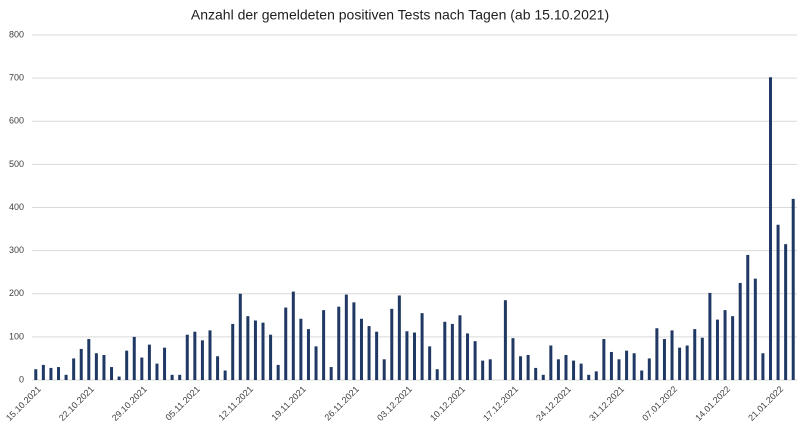 Image resolution: width=800 pixels, height=438 pixels. I want to click on x-tick-label: 10.12.2021, so click(447, 403).